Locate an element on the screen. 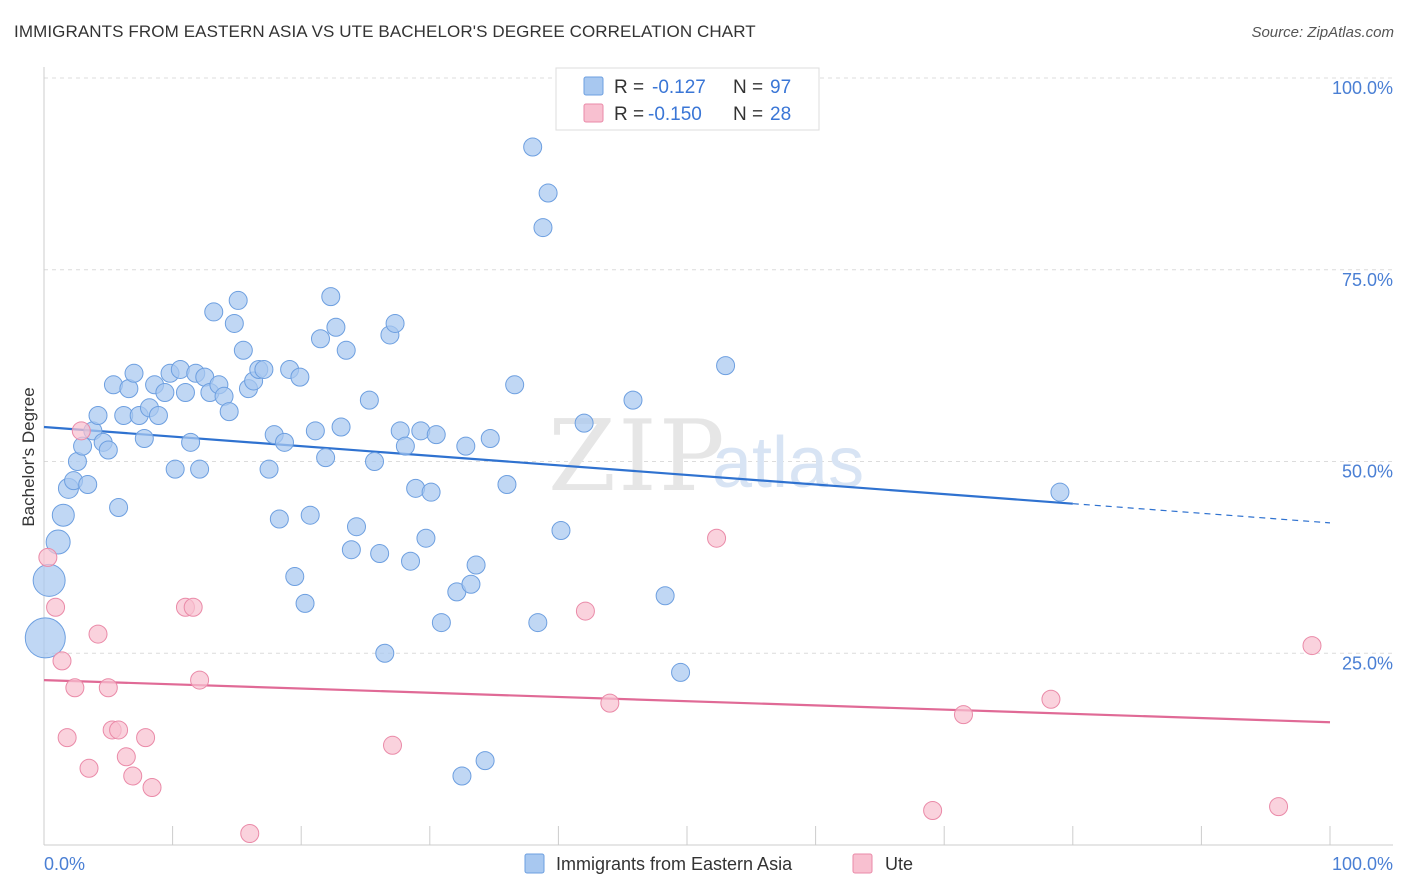 The height and width of the screenshot is (892, 1406). y-tick-label: 50.0% is located at coordinates (1367, 472).